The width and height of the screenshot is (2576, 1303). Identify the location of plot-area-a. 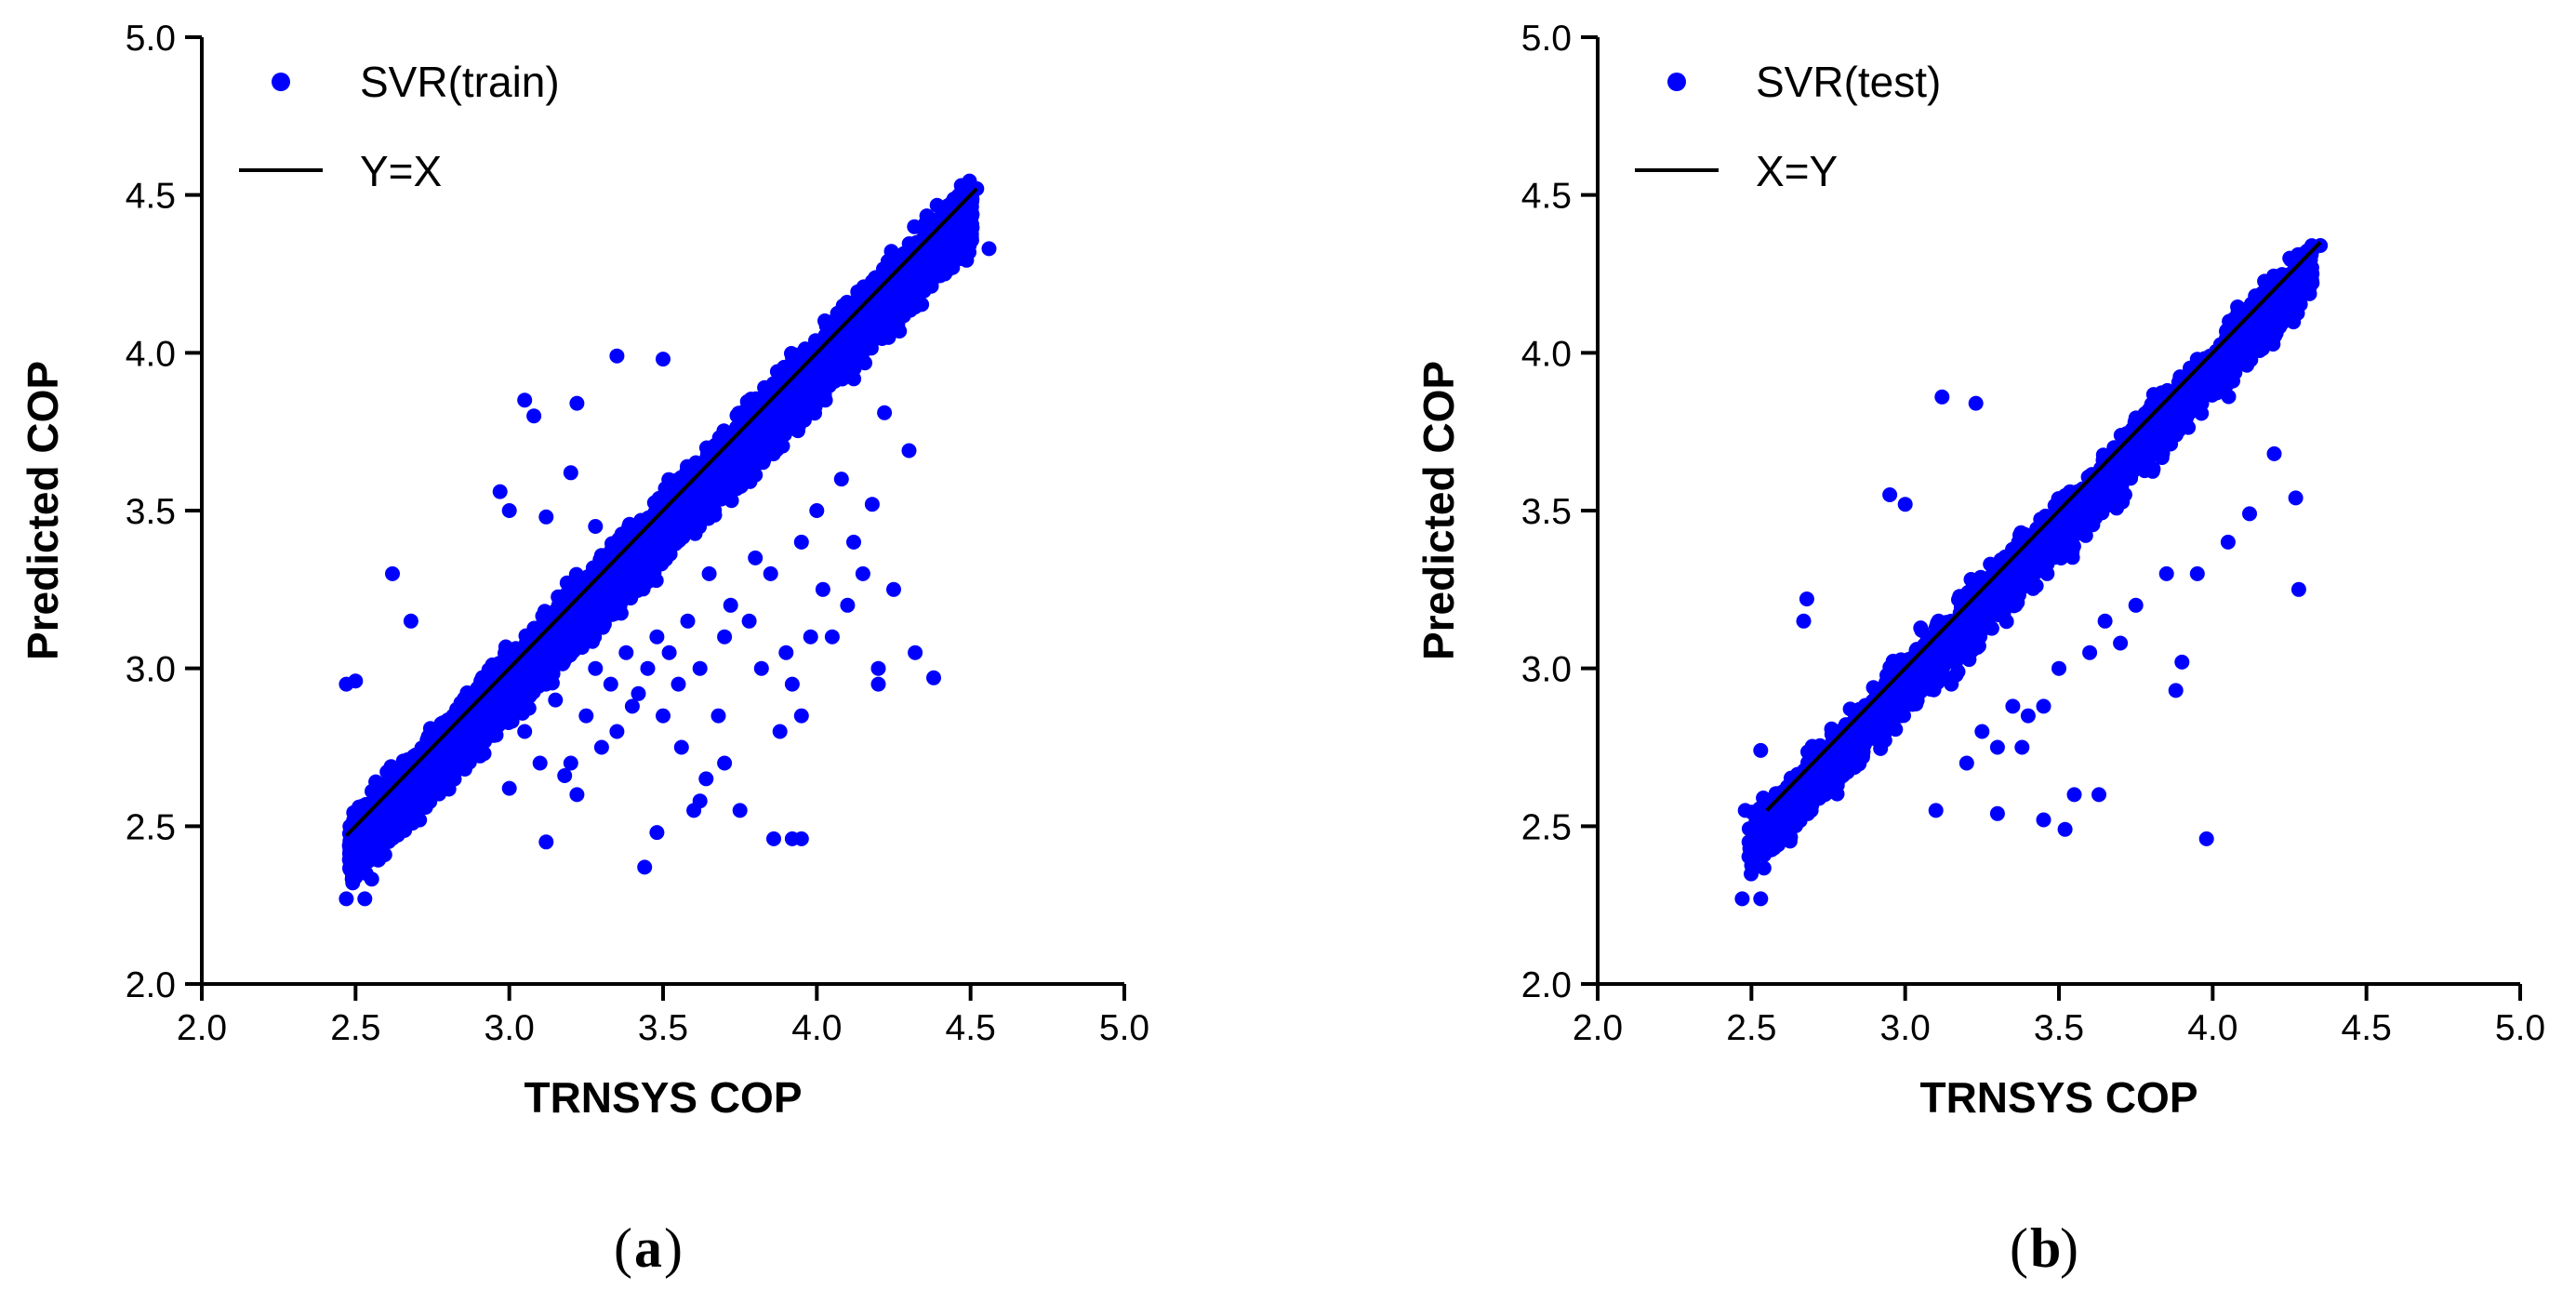
(668, 540).